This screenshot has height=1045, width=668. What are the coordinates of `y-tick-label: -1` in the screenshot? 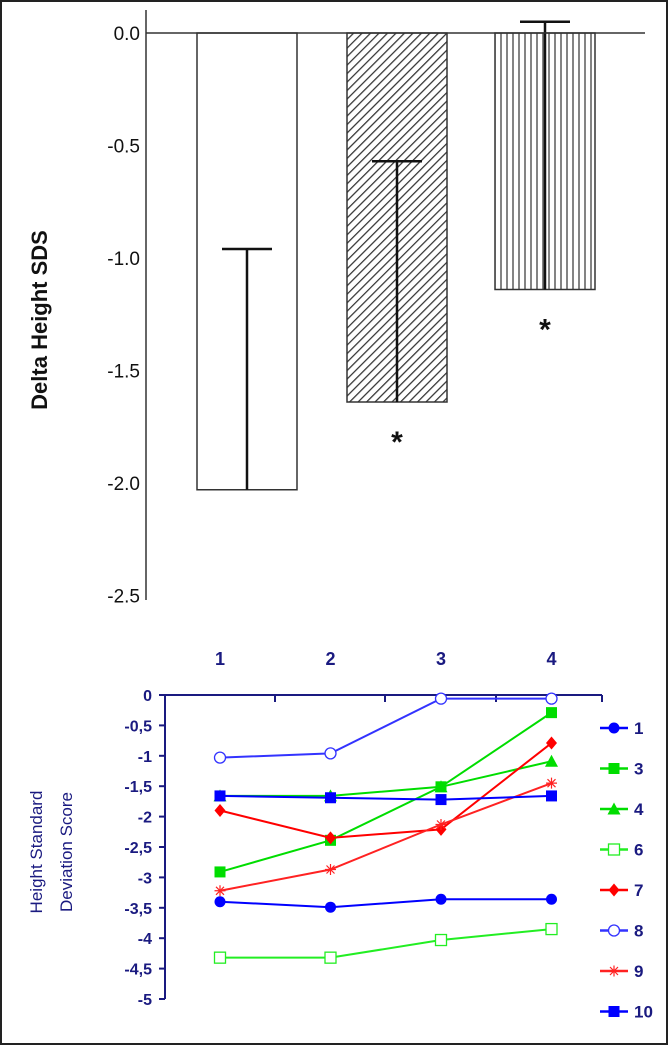 It's located at (145, 757).